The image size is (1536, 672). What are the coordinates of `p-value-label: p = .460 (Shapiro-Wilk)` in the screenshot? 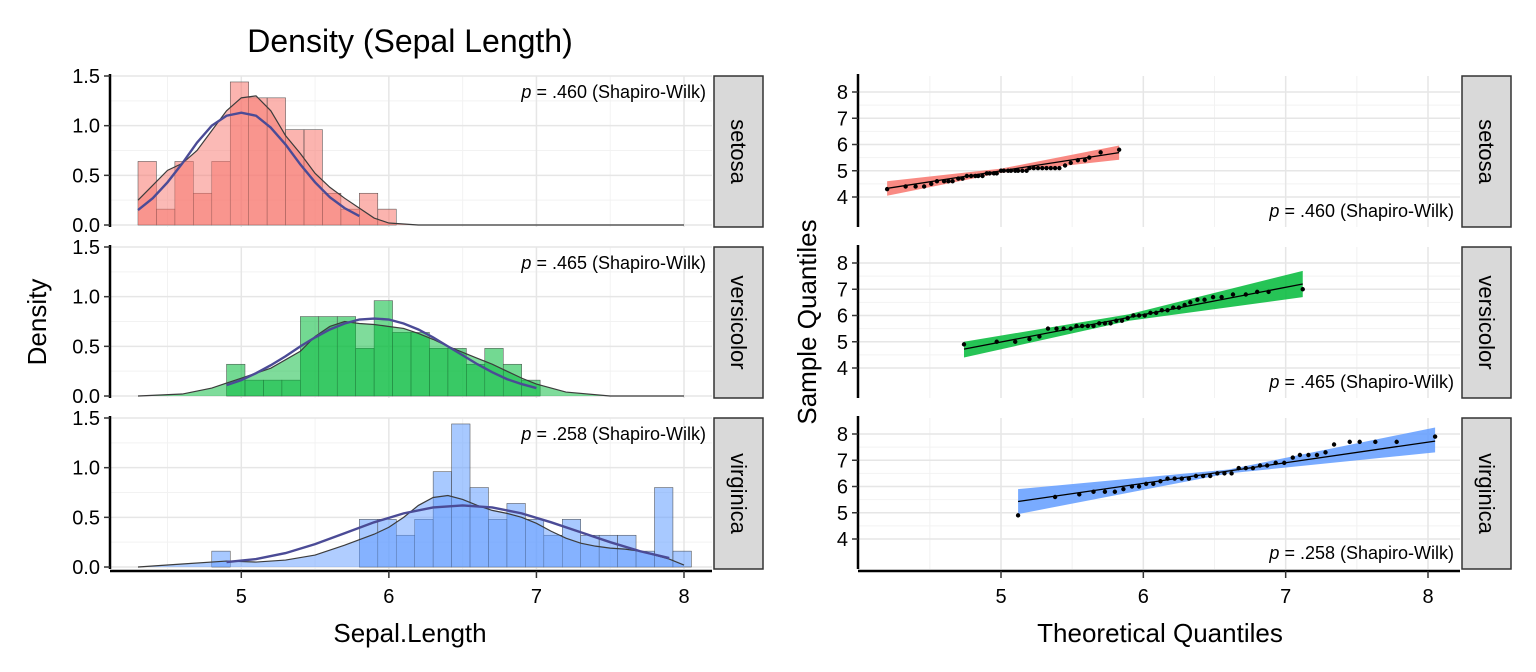 It's located at (1361, 211).